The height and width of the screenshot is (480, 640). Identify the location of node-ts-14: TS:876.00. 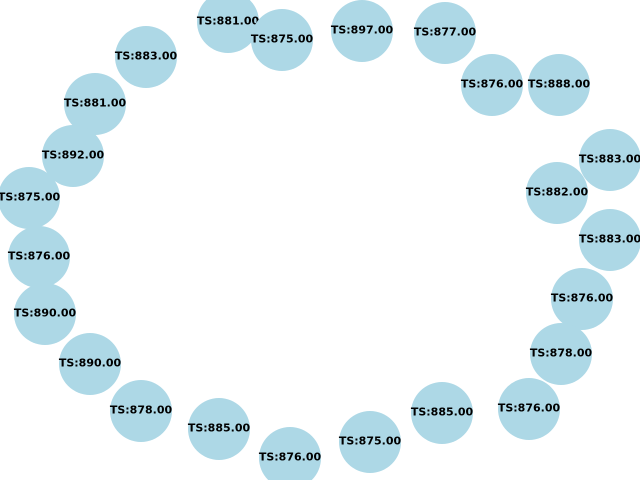
(39, 257).